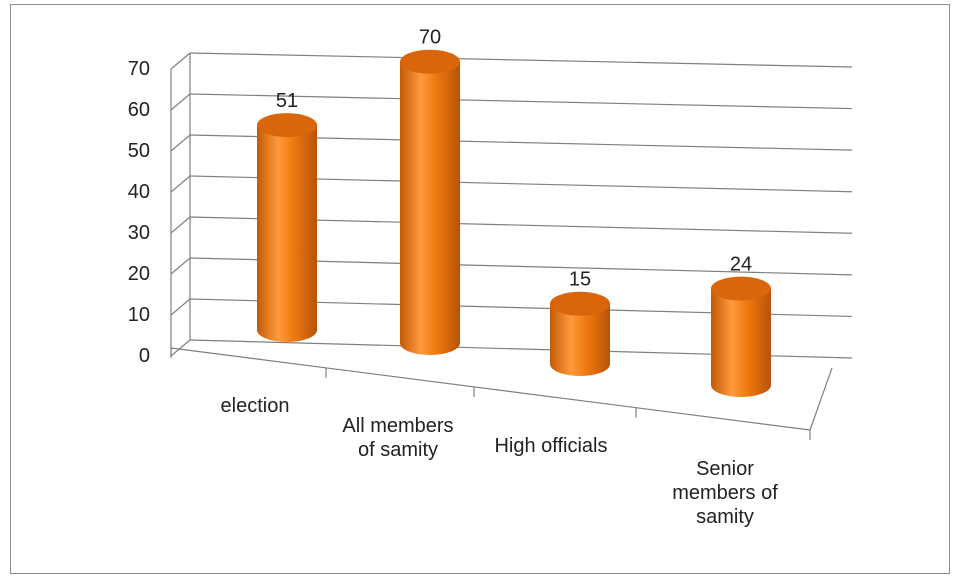  I want to click on data-label: 24, so click(741, 265).